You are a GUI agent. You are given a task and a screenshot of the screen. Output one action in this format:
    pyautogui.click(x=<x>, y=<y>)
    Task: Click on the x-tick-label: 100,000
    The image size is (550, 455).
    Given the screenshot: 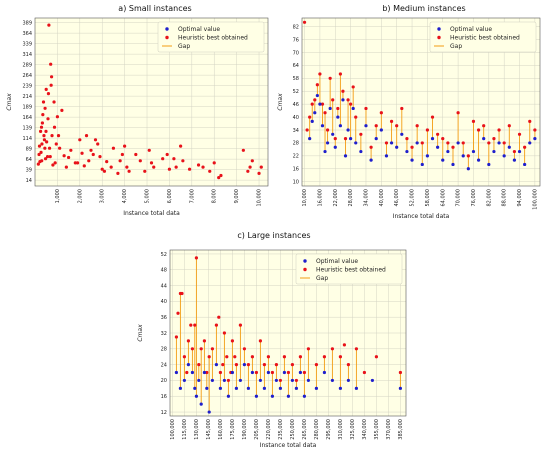 What is the action you would take?
    pyautogui.click(x=535, y=199)
    